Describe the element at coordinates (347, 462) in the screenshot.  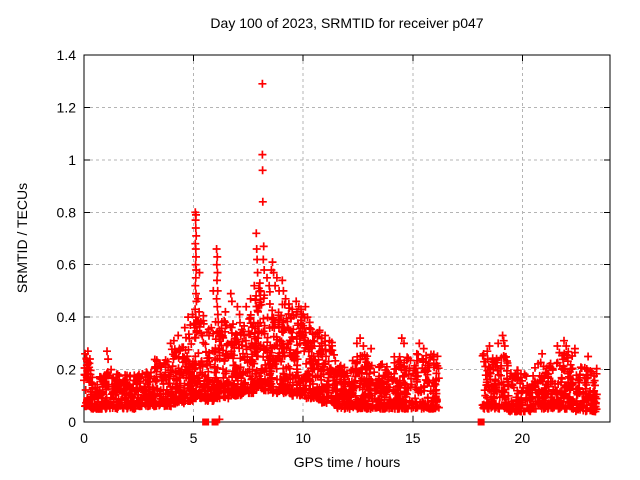
I see `x-axis-label: GPS time / hours` at that location.